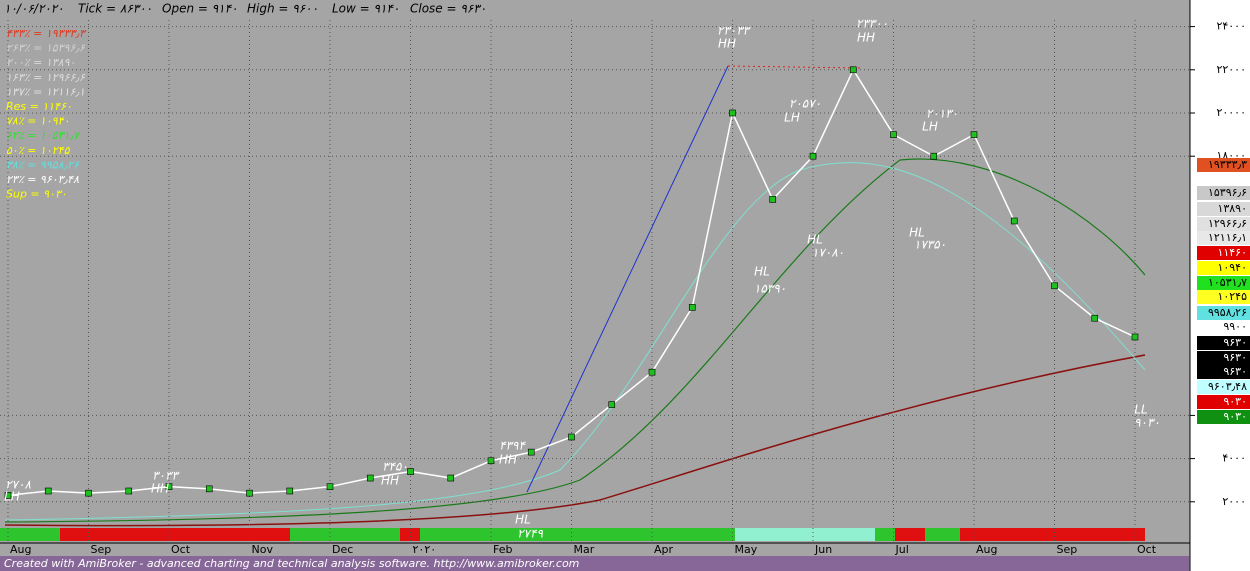  Describe the element at coordinates (986, 549) in the screenshot. I see `x-tick-label: Aug` at that location.